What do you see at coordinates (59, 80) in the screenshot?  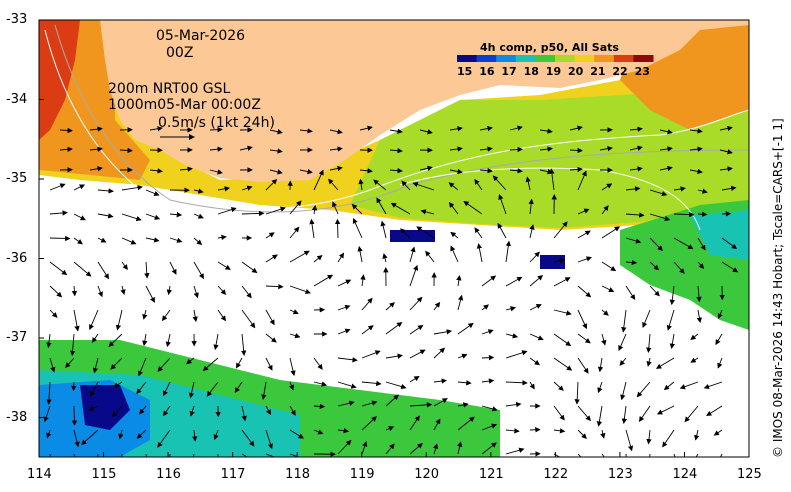 I see `sst-hot-core` at bounding box center [59, 80].